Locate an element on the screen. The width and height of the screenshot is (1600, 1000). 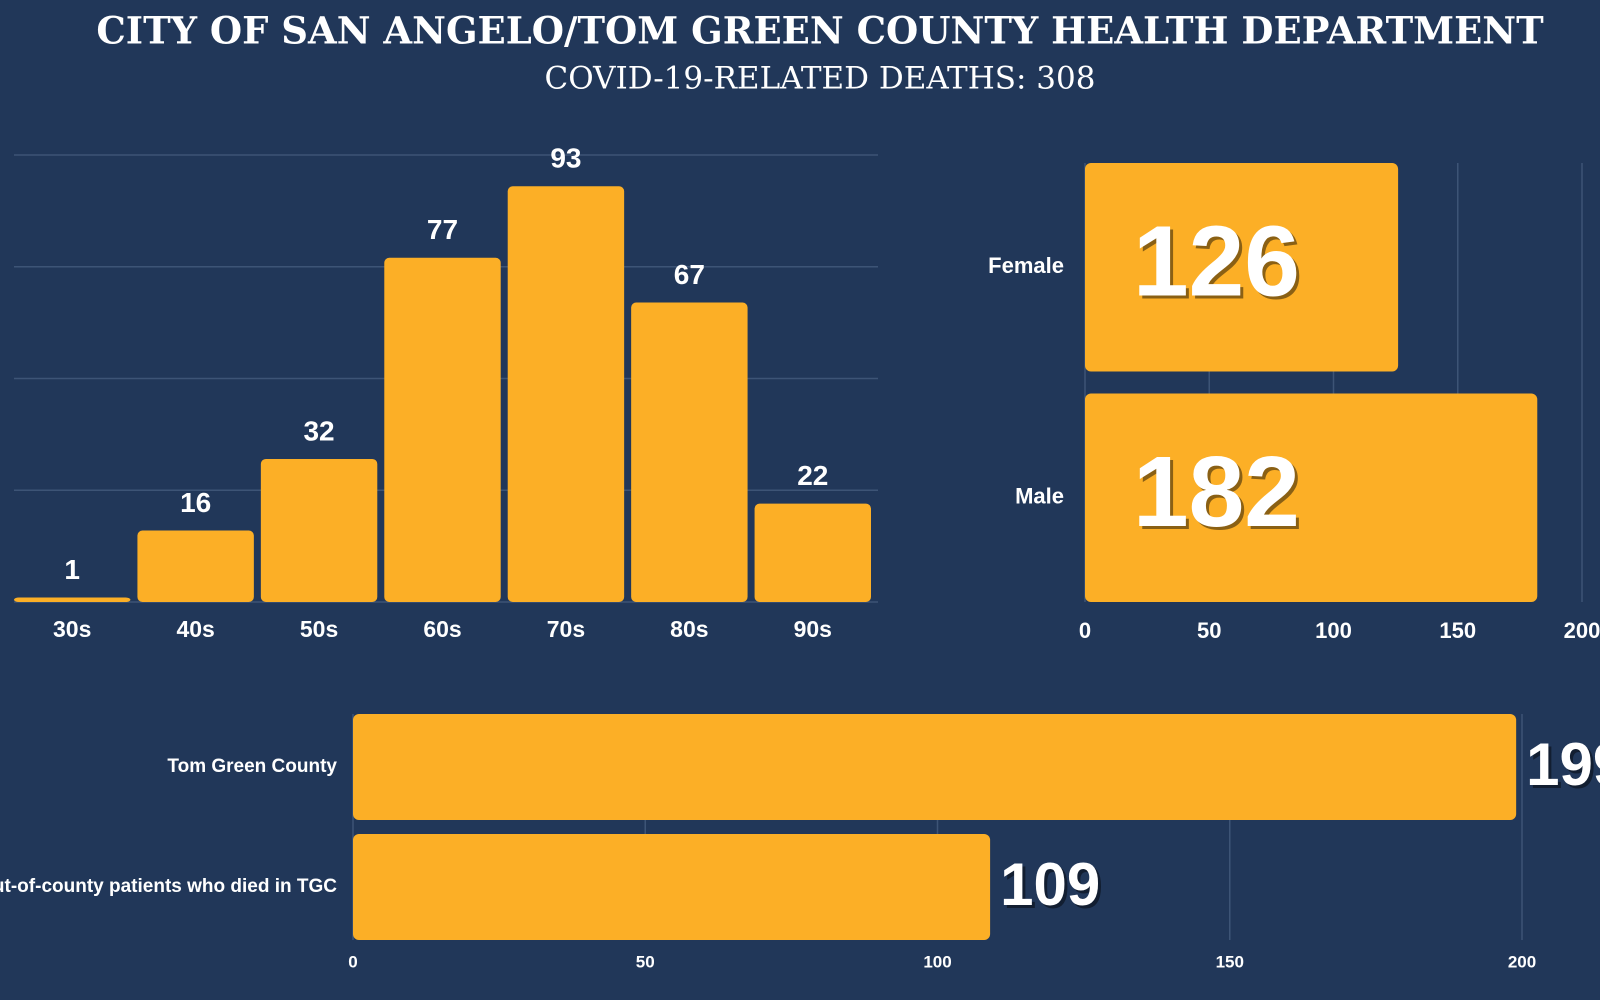
value-label: 16 is located at coordinates (195, 502).